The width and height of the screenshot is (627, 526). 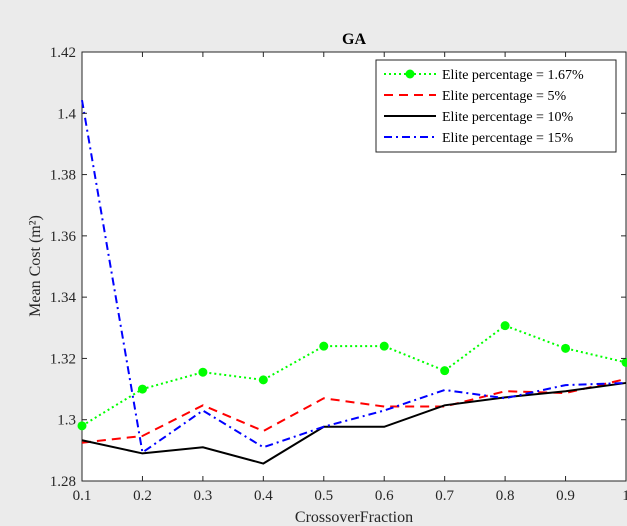 What do you see at coordinates (82, 496) in the screenshot?
I see `x-tick-label: 0.1` at bounding box center [82, 496].